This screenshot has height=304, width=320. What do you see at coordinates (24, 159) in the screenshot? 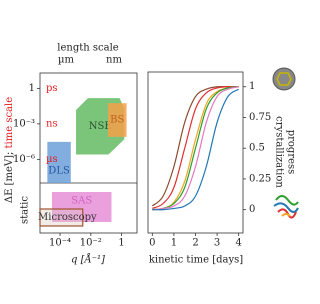
I see `y-tick-label: 10⁻⁶` at bounding box center [24, 159].